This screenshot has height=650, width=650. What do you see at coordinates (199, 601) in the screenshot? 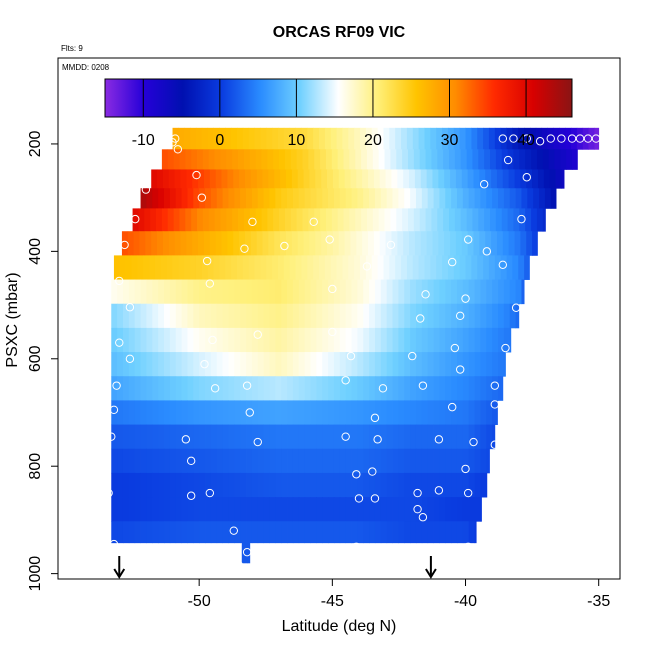
I see `x-tick-label: -50` at bounding box center [199, 601].